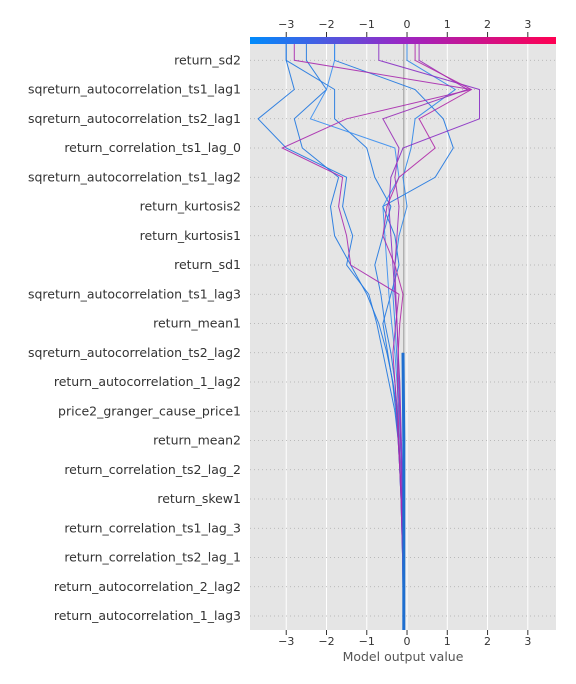 The width and height of the screenshot is (576, 684). What do you see at coordinates (487, 641) in the screenshot?
I see `x-tick-label: 2` at bounding box center [487, 641].